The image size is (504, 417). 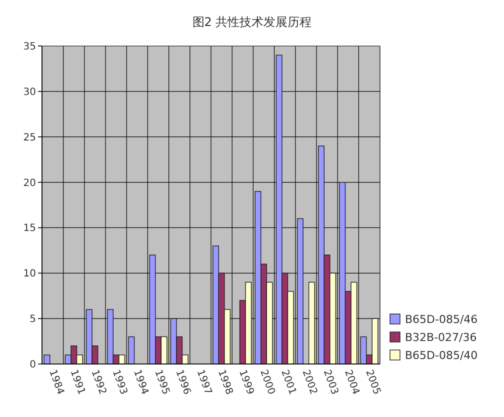 I want to click on y-tick-label: 20, so click(x=29, y=183).